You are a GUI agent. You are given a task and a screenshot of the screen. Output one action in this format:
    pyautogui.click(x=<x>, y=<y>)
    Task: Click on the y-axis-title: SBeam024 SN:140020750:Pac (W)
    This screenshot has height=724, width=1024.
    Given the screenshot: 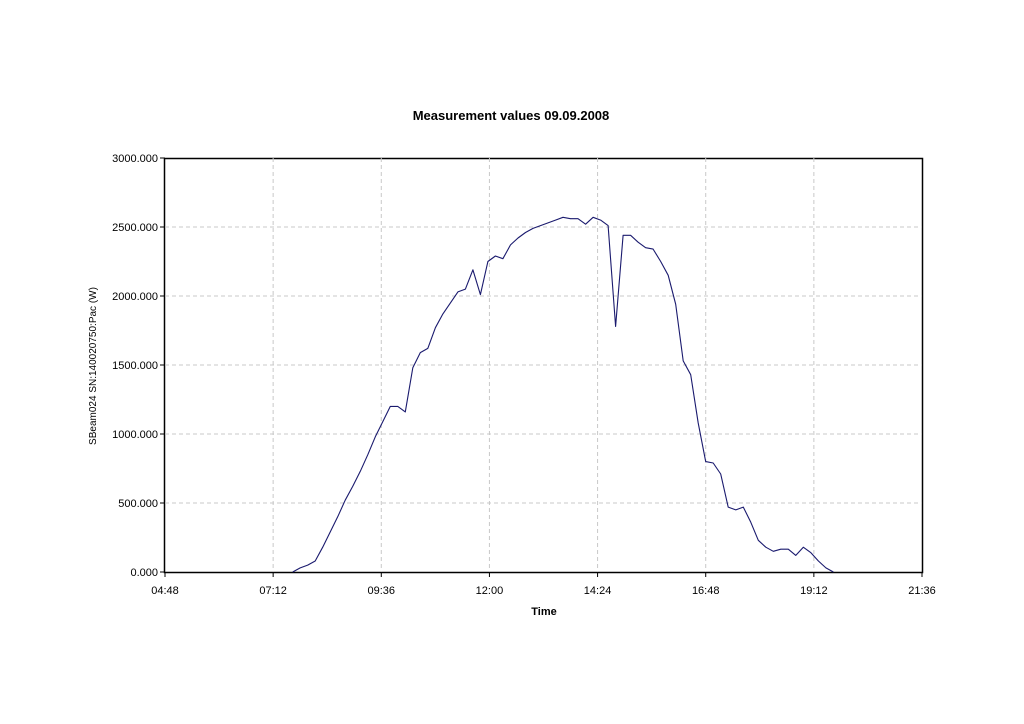 What is the action you would take?
    pyautogui.click(x=93, y=366)
    